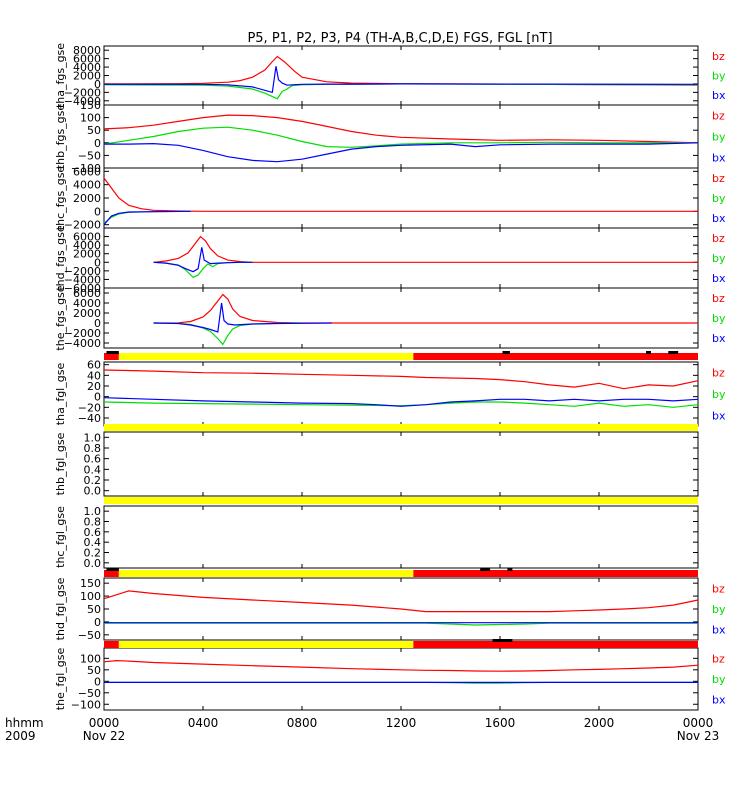 The image size is (750, 800). What do you see at coordinates (87, 254) in the screenshot?
I see `ytick-label: 2000` at bounding box center [87, 254].